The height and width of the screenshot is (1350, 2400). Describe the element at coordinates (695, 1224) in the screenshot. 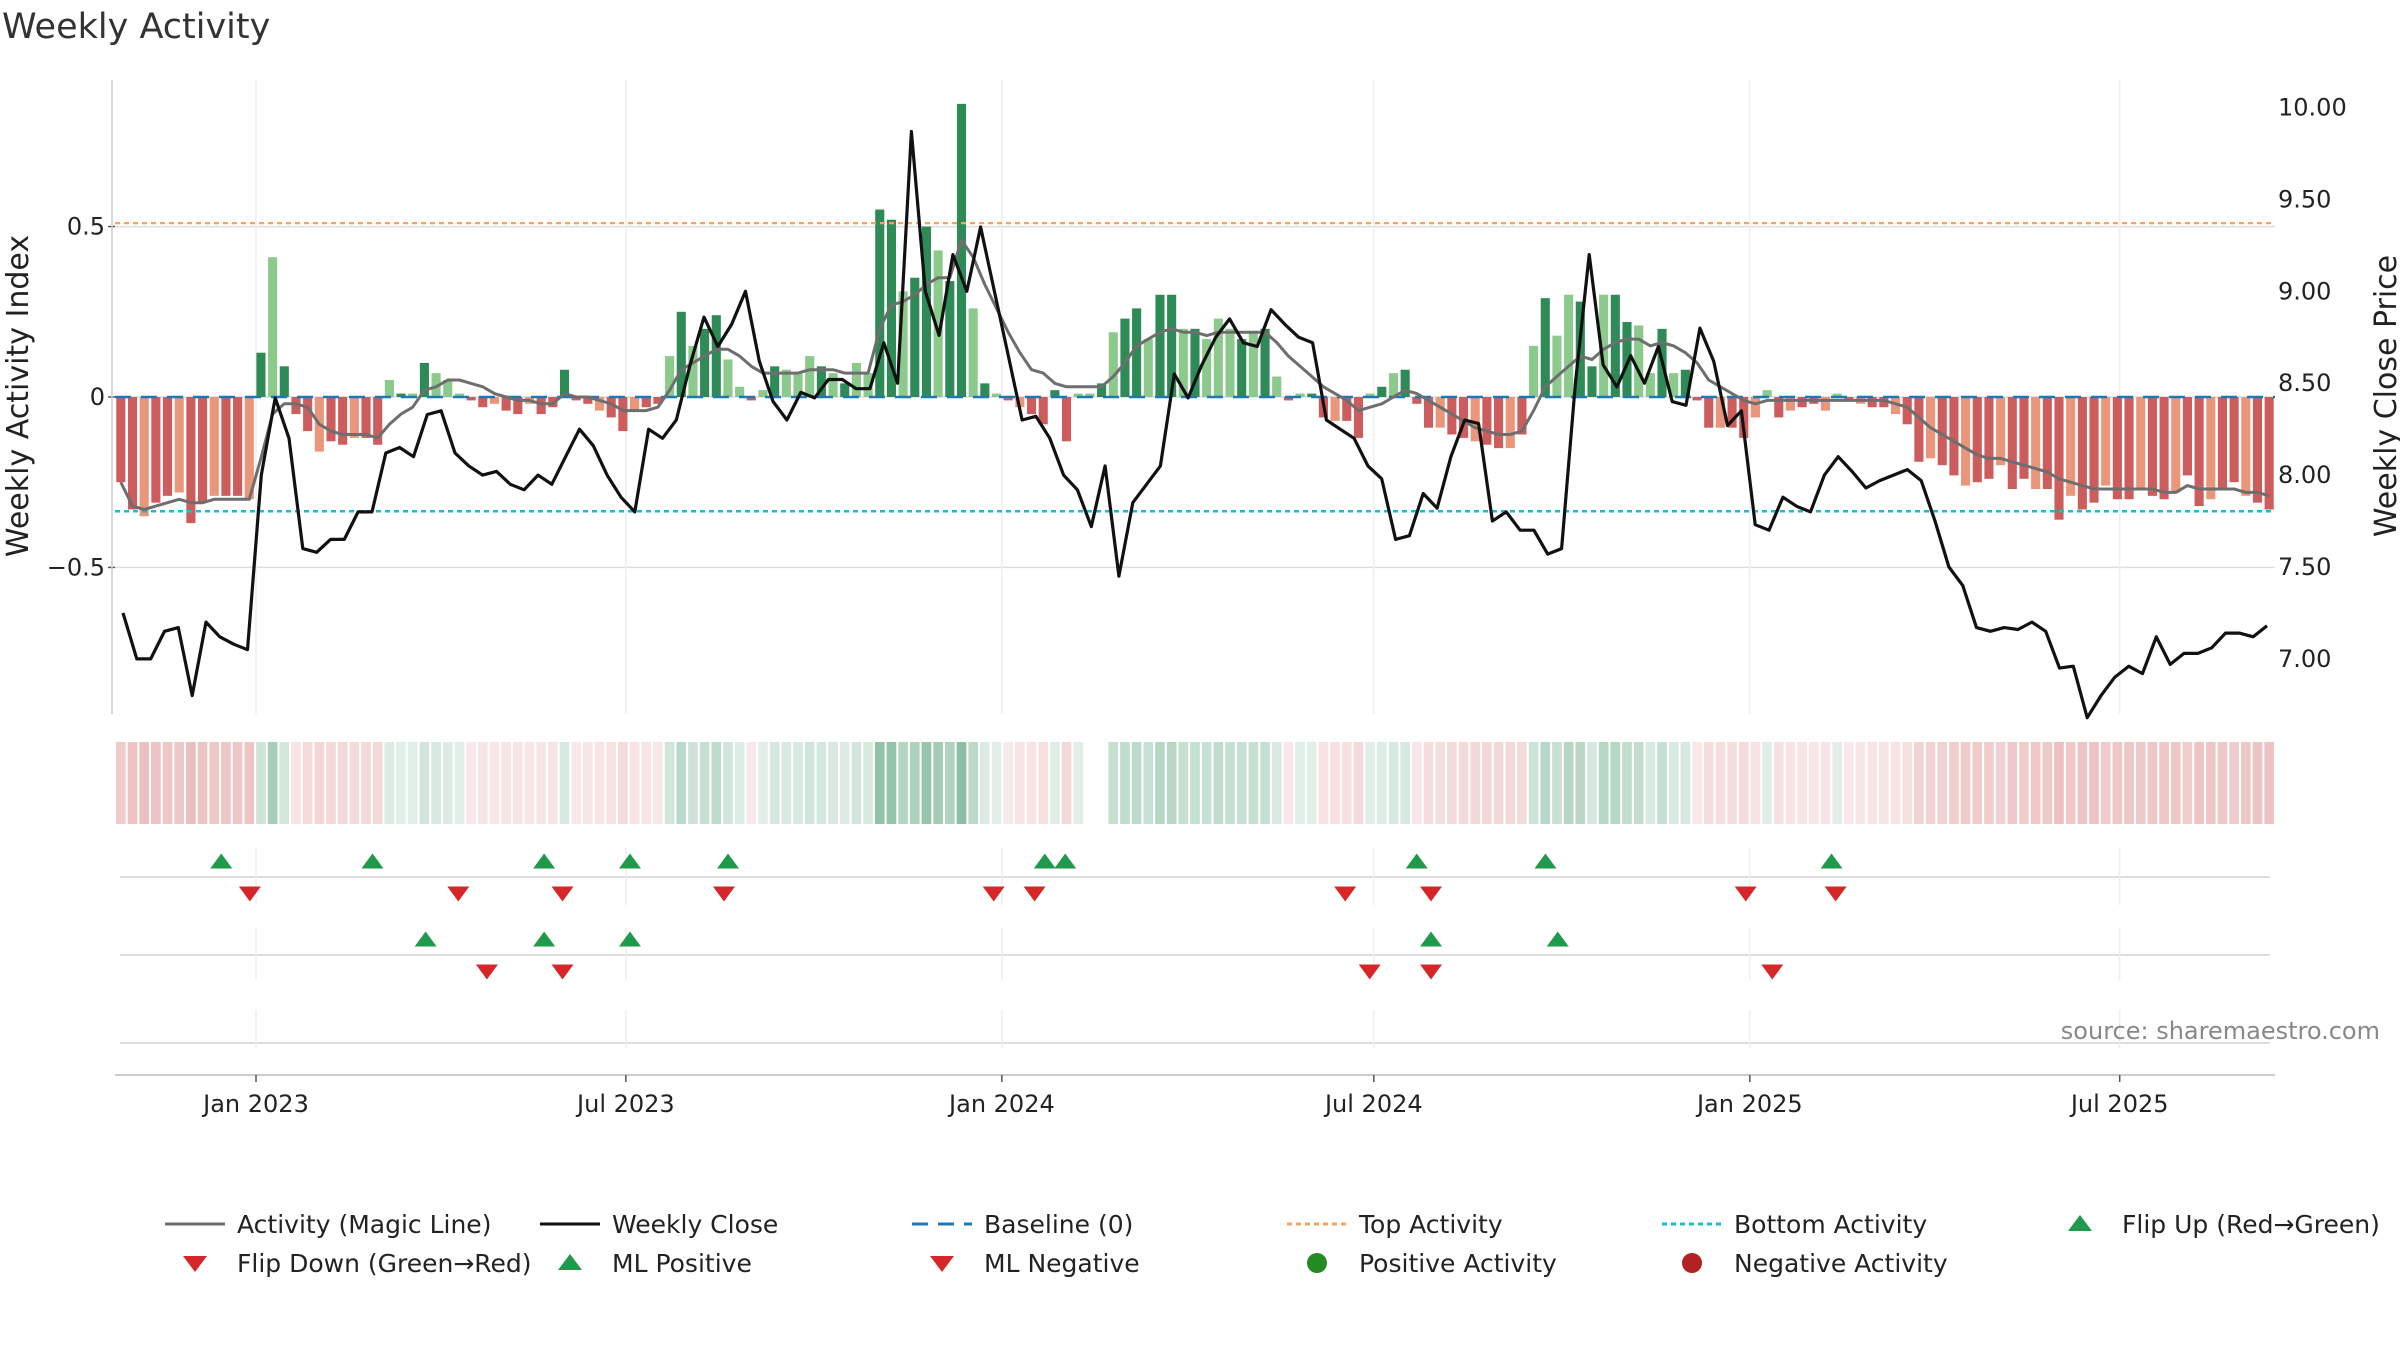

I see `legend-label: Weekly Close` at that location.